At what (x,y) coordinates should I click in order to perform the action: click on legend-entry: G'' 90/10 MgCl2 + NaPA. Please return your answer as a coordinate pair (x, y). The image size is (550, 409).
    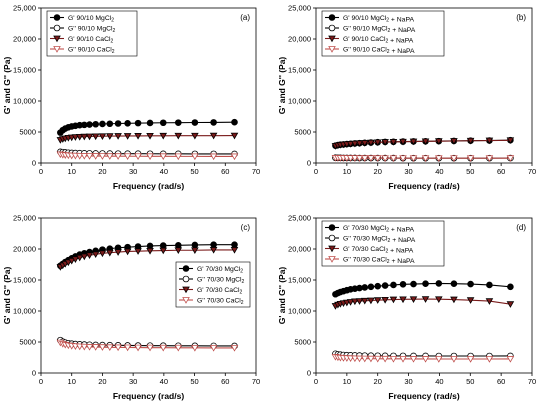
    Looking at the image, I should click on (379, 29).